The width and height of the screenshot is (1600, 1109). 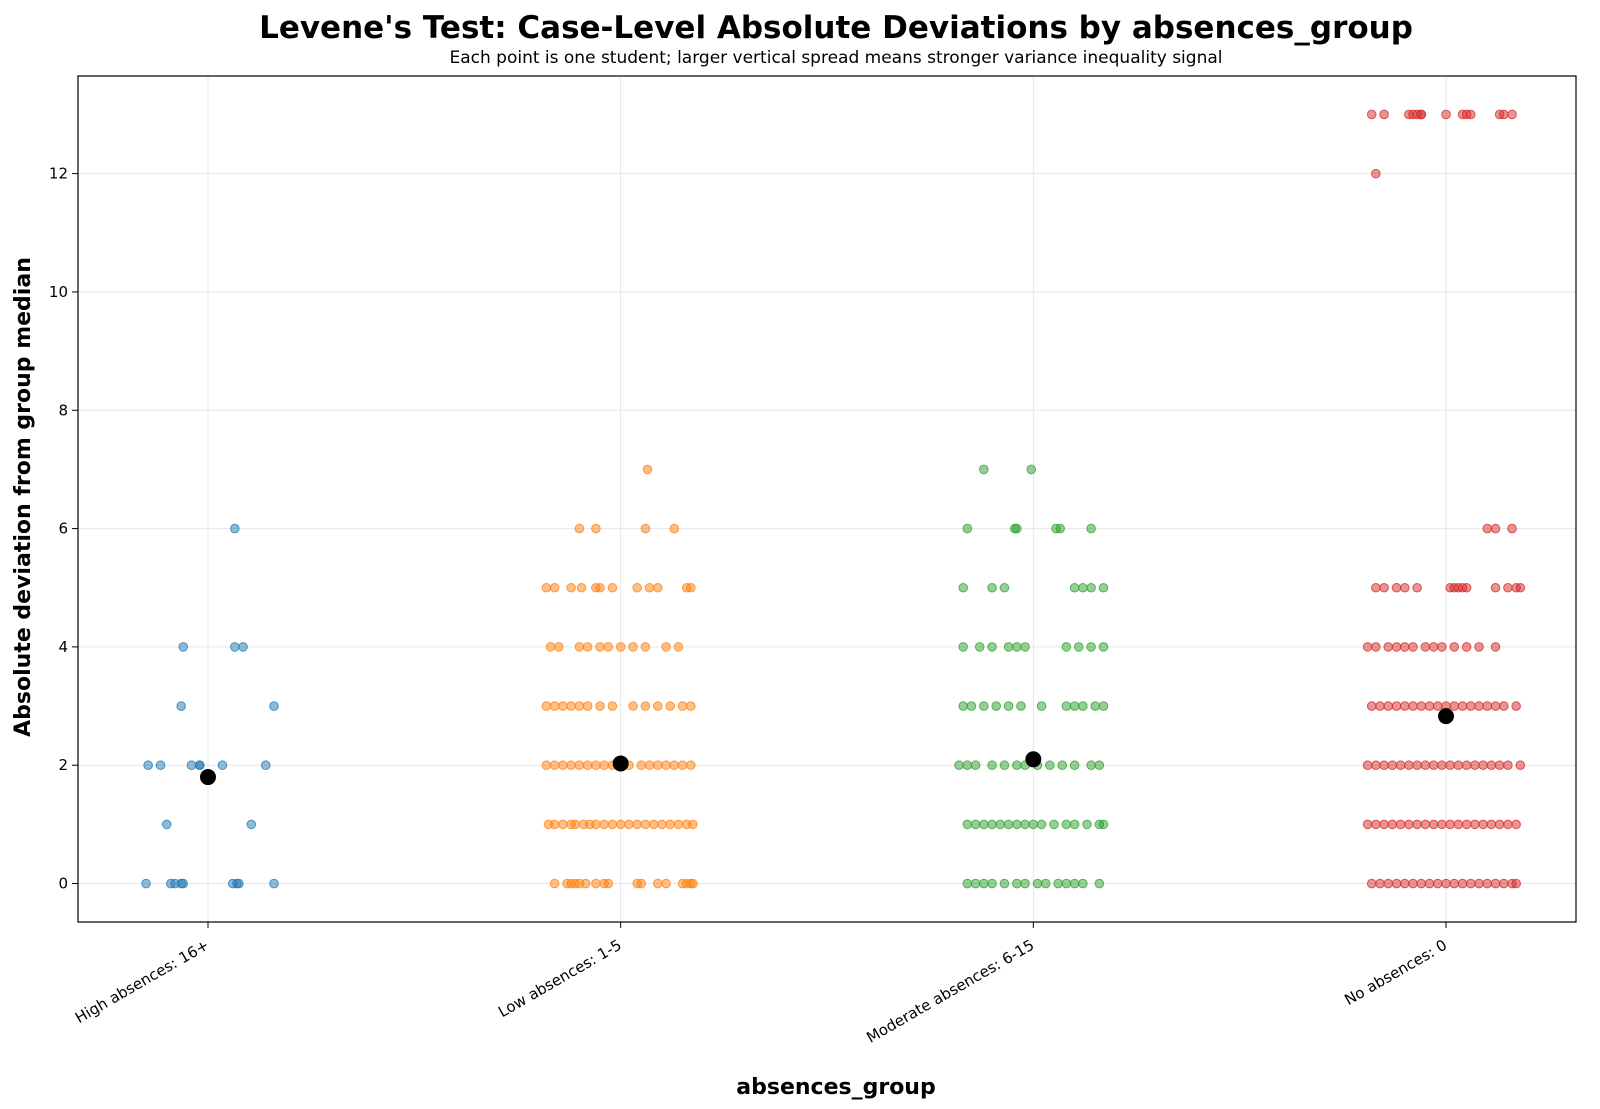 What do you see at coordinates (58, 292) in the screenshot?
I see `y-tick-label: 10` at bounding box center [58, 292].